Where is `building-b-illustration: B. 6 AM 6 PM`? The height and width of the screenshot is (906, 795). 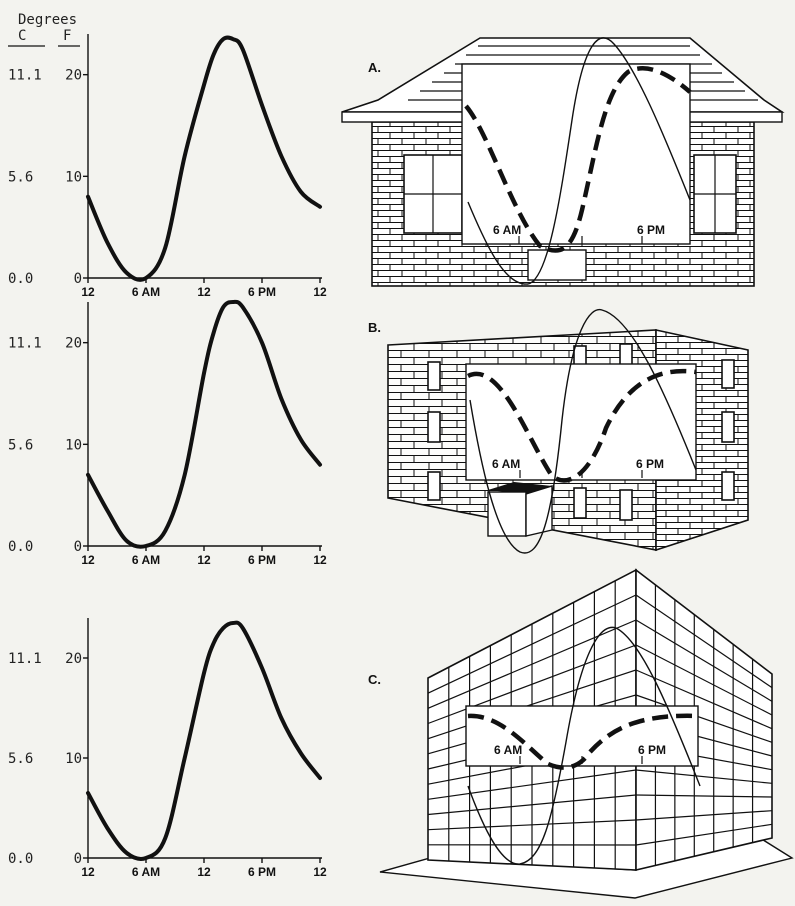
building-b-illustration: B. 6 AM 6 PM is located at coordinates (558, 431).